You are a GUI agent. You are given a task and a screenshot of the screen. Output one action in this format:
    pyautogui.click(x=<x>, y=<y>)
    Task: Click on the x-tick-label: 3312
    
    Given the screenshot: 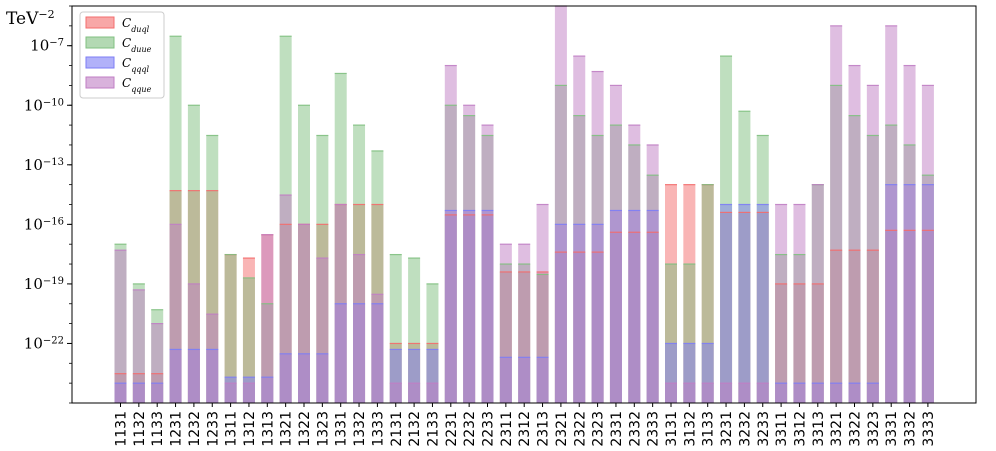 What is the action you would take?
    pyautogui.click(x=800, y=429)
    